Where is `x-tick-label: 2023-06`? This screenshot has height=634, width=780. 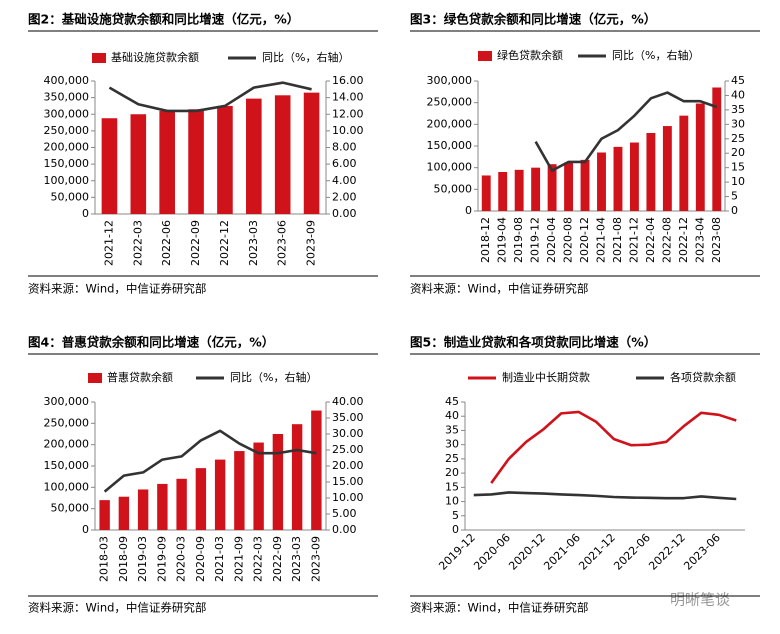
x-tick-label: 2023-06 is located at coordinates (282, 243).